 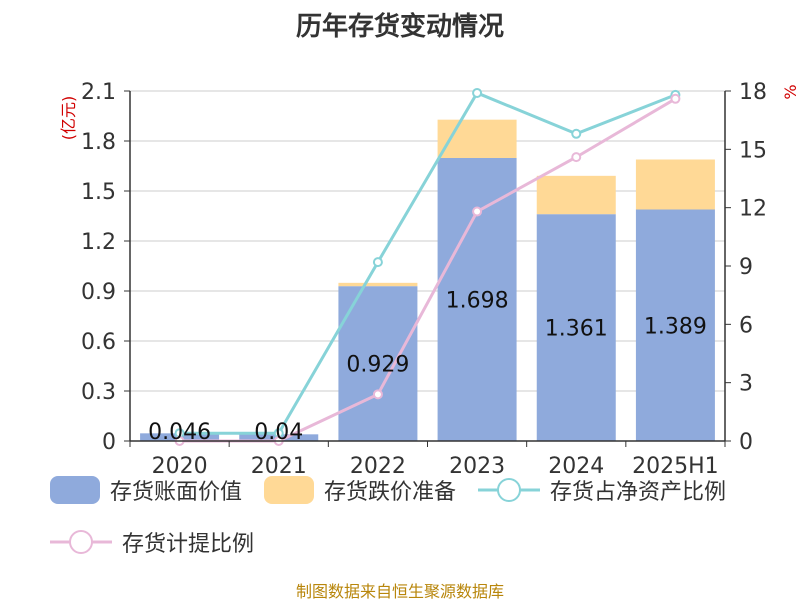 What do you see at coordinates (399, 27) in the screenshot?
I see `chart-title: 历年存货变动情况` at bounding box center [399, 27].